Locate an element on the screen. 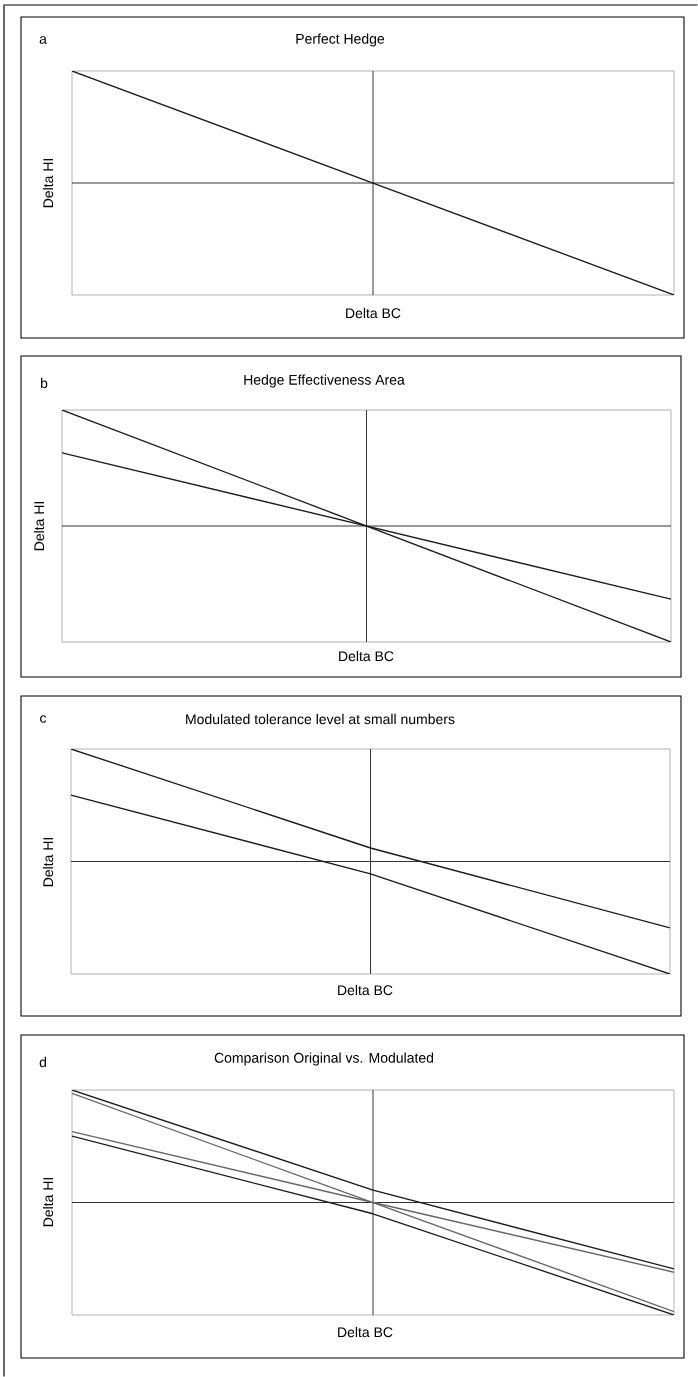  text: c is located at coordinates (43, 719).